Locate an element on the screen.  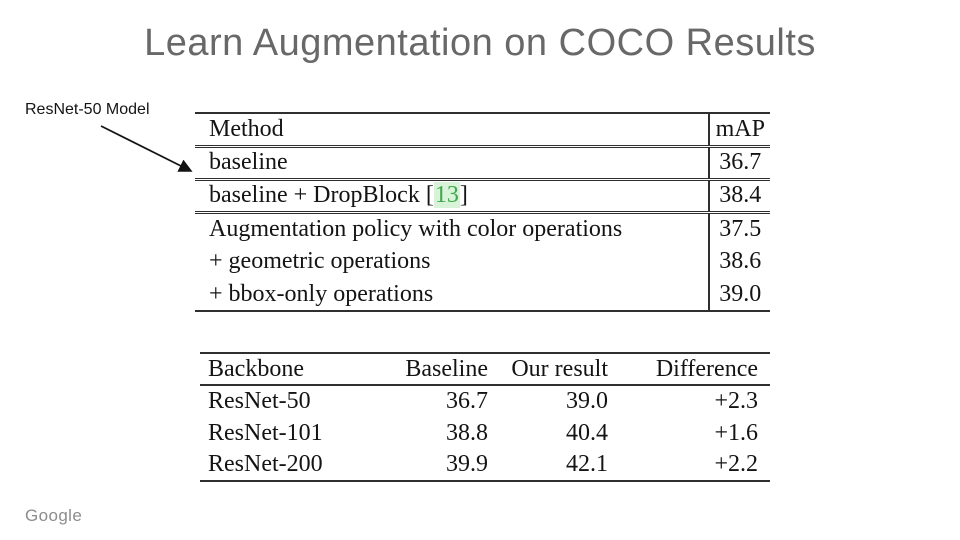
table-row: baseline + DropBlock [13] 38.4 is located at coordinates (482, 196).